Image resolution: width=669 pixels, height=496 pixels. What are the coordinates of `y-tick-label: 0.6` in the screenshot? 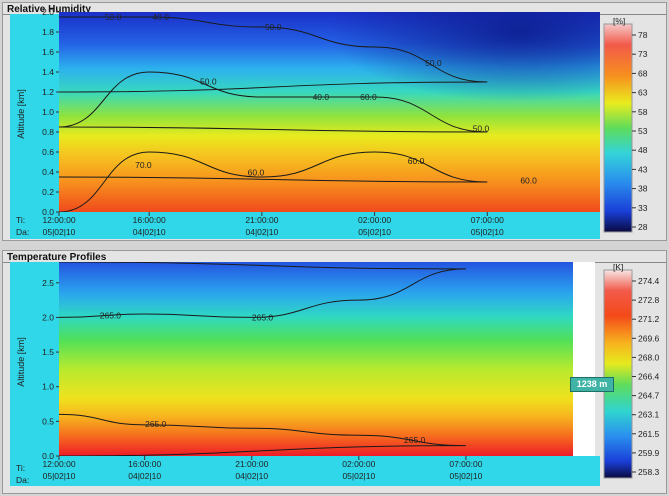 It's located at (48, 152).